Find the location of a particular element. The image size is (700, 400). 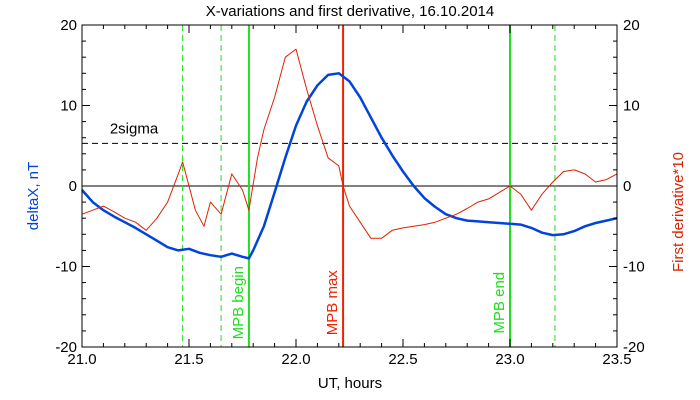

sigma-label: 2sigma is located at coordinates (134, 128).